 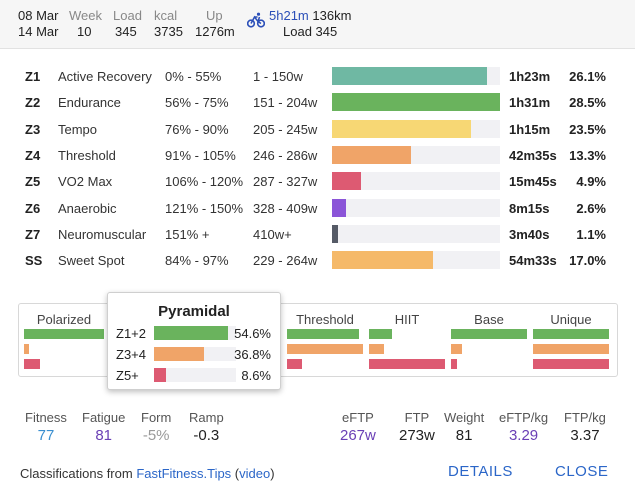 I want to click on up-label: Up, so click(x=214, y=15).